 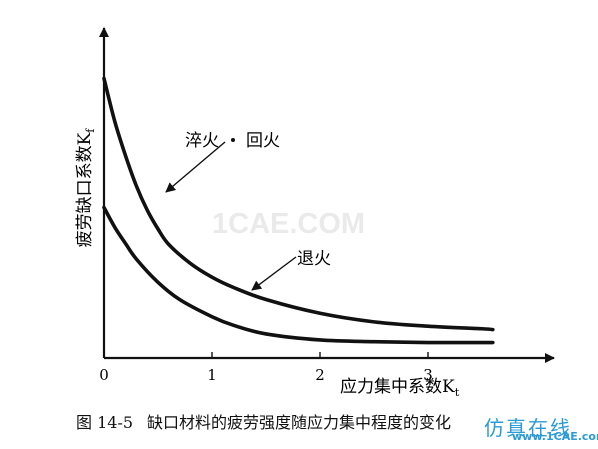 I want to click on annotation-arrow-anneal, so click(x=274, y=273).